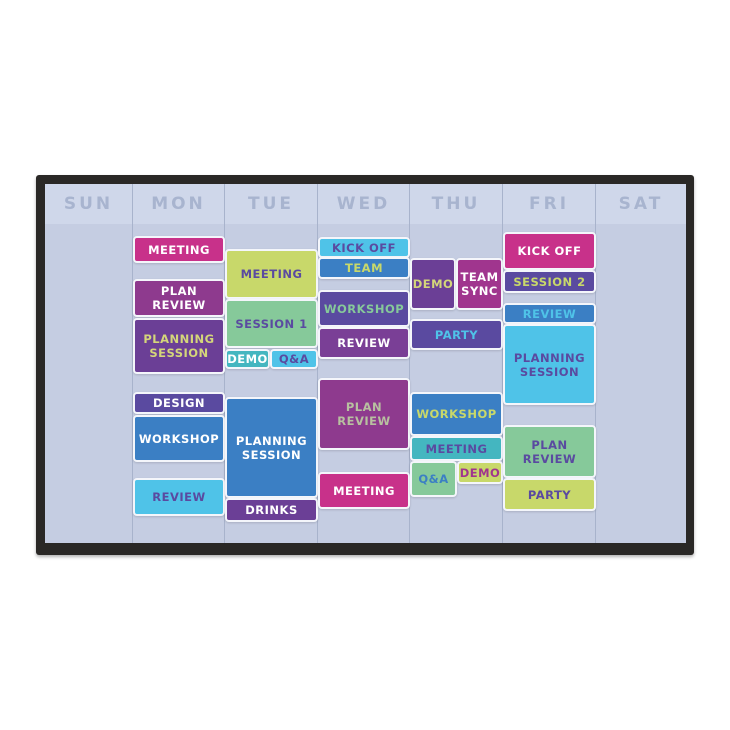 The image size is (730, 730). What do you see at coordinates (549, 204) in the screenshot?
I see `day-header: FRI` at bounding box center [549, 204].